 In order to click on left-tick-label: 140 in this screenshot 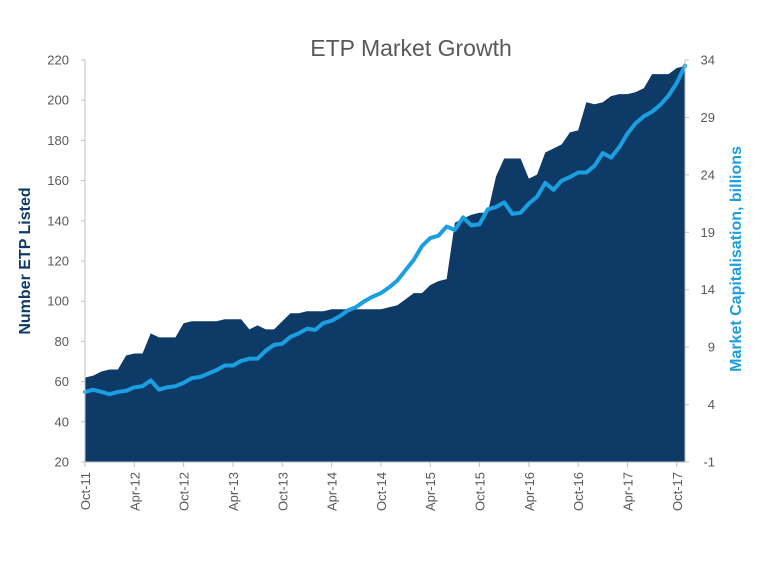, I will do `click(58, 220)`.